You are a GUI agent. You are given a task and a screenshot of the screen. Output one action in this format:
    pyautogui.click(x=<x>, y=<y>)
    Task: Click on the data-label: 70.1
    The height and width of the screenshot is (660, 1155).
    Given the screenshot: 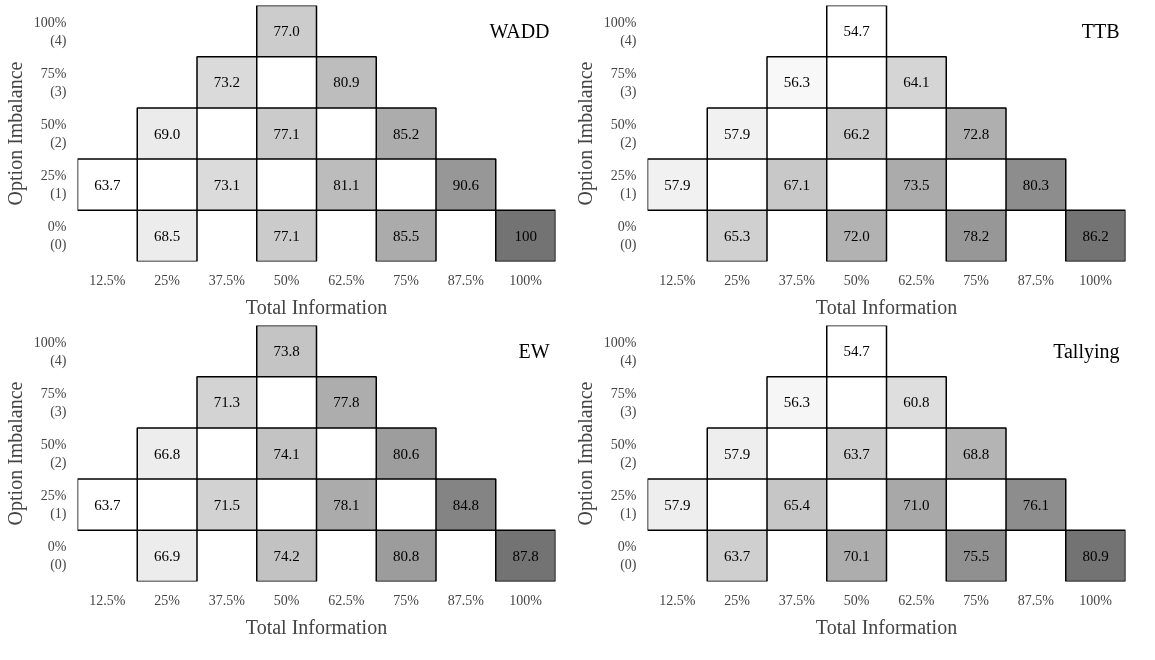 What is the action you would take?
    pyautogui.click(x=856, y=555)
    